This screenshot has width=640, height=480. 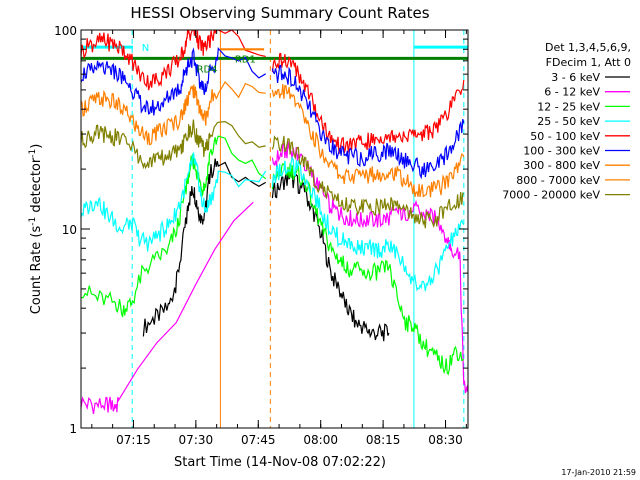 I want to click on series-line-7000-20000-kev, so click(x=273, y=174).